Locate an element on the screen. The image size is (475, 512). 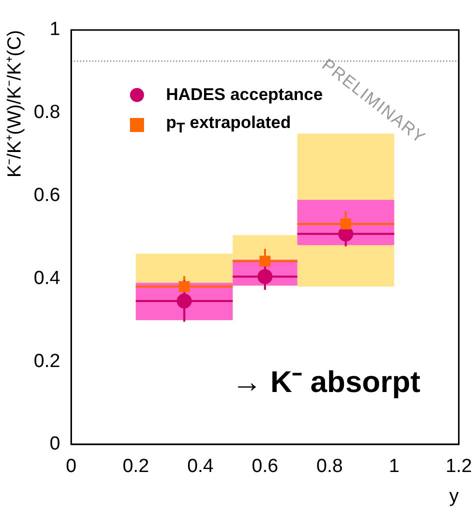
x-tick-label: 1.2 is located at coordinates (459, 467).